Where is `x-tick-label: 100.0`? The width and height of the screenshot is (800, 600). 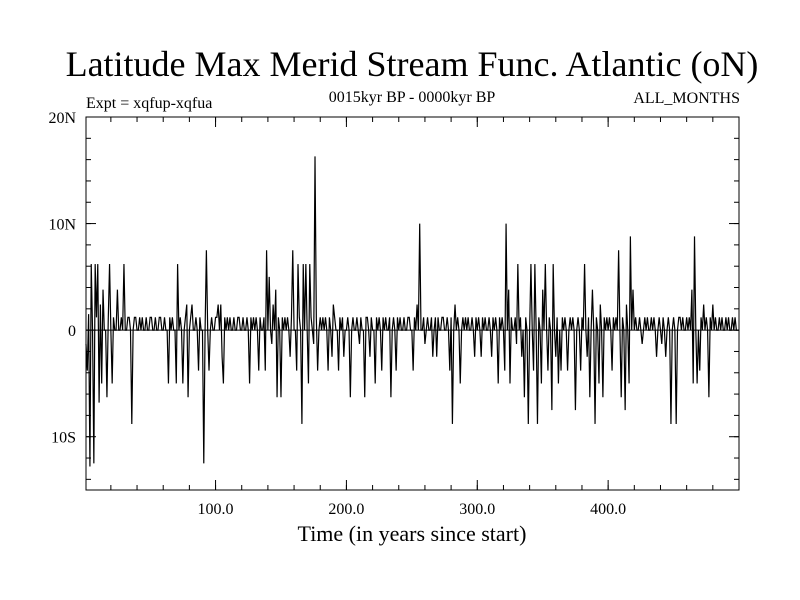 x-tick-label: 100.0 is located at coordinates (216, 509).